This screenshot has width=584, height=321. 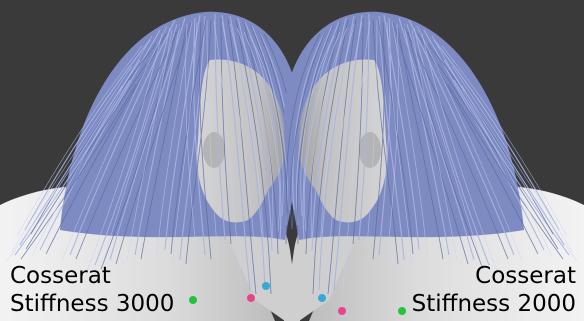 I want to click on left-caption-line2: Stiffness 3000, so click(x=92, y=304).